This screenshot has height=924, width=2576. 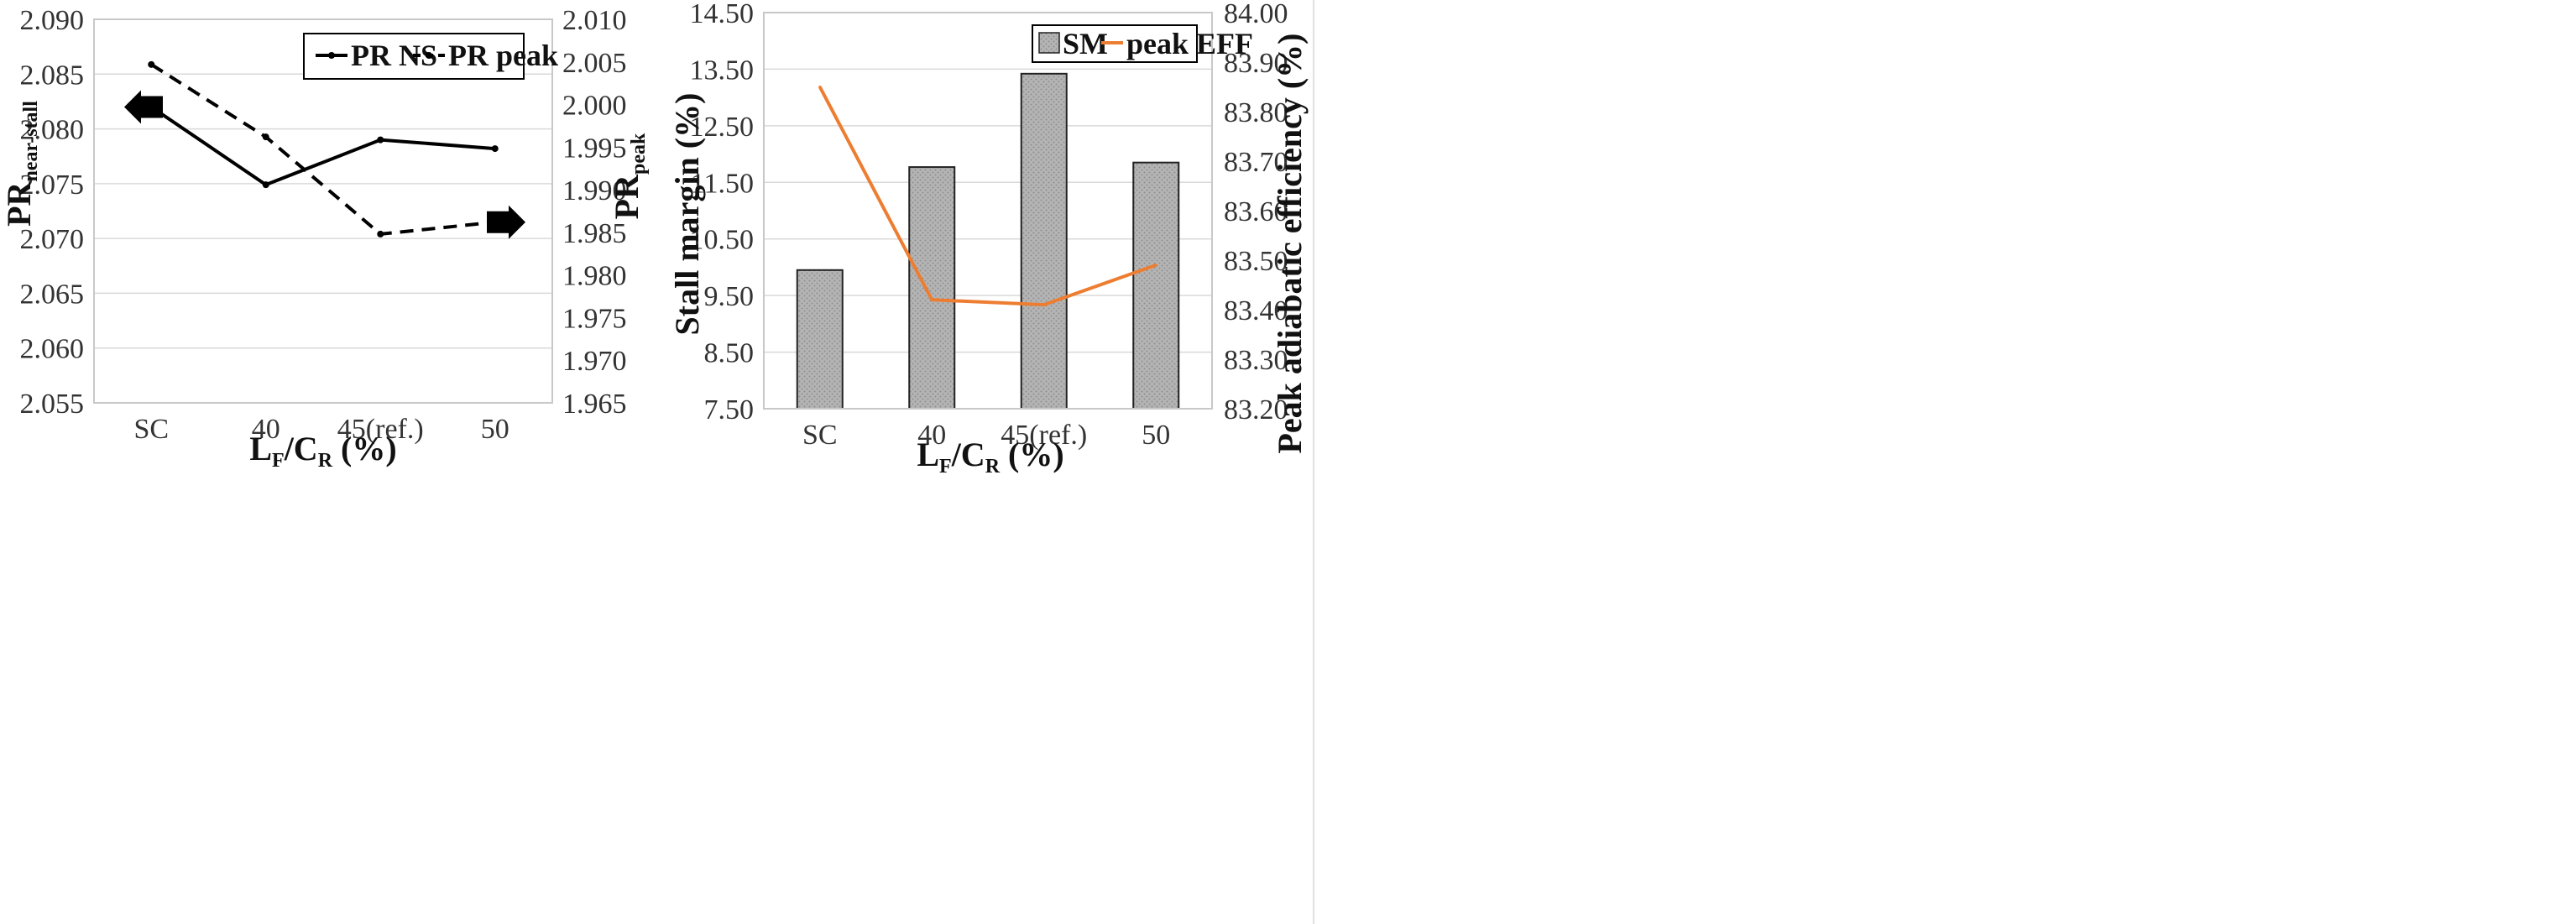 I want to click on right-y-tick-label: 11.50, so click(x=722, y=183).